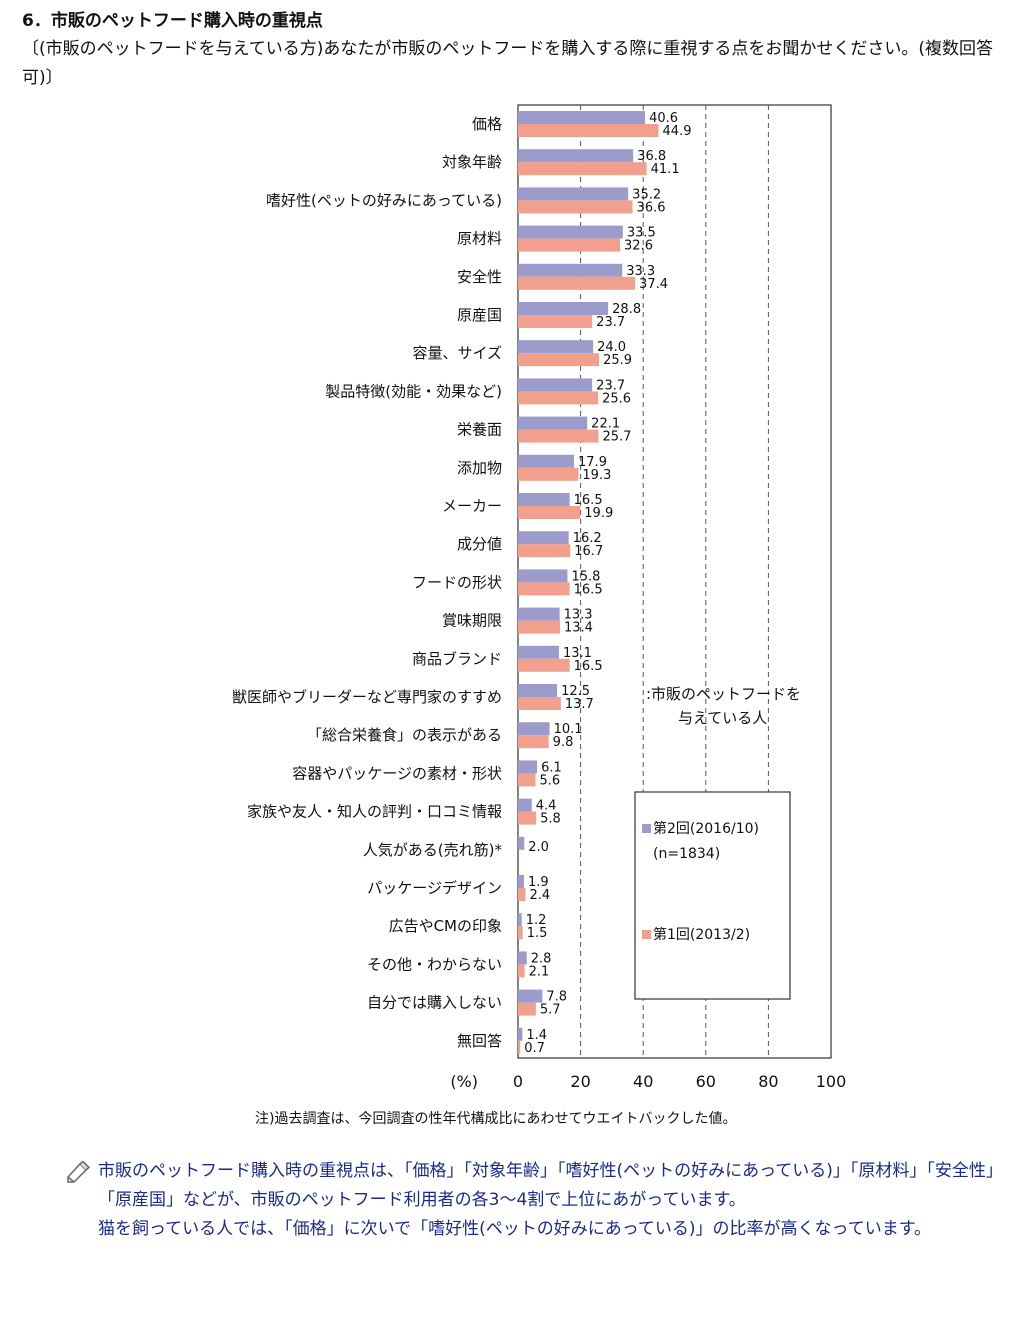 The image size is (1024, 1318). I want to click on data-label: 25.9, so click(617, 360).